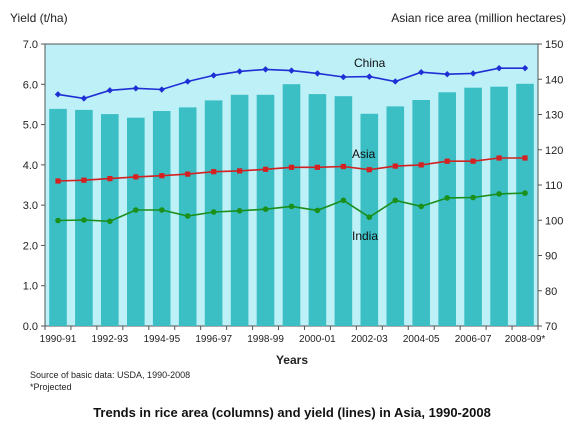  What do you see at coordinates (421, 339) in the screenshot?
I see `x-tick-label: 2004-05` at bounding box center [421, 339].